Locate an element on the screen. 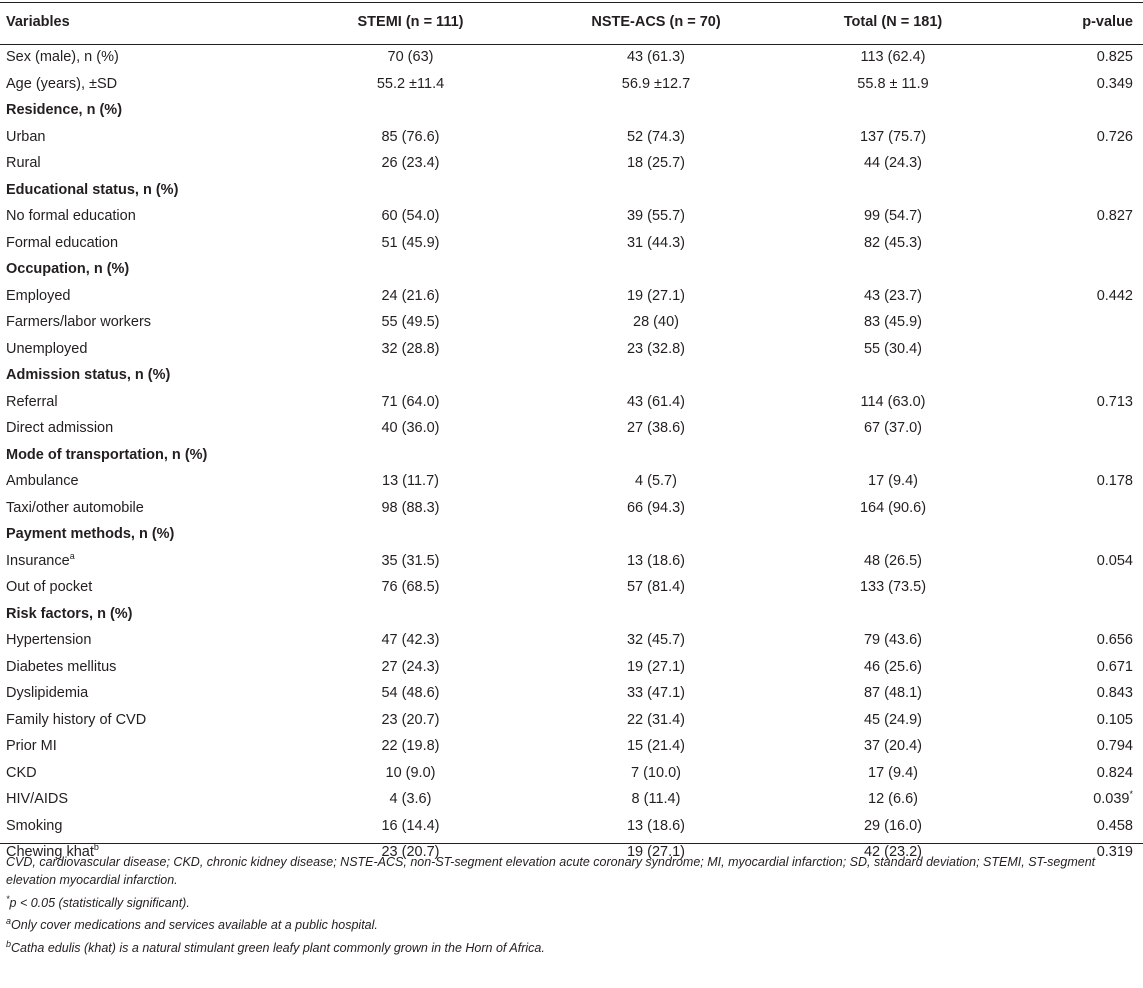 Image resolution: width=1143 pixels, height=988 pixels. row-label: Age (years), ±SD is located at coordinates (62, 83).